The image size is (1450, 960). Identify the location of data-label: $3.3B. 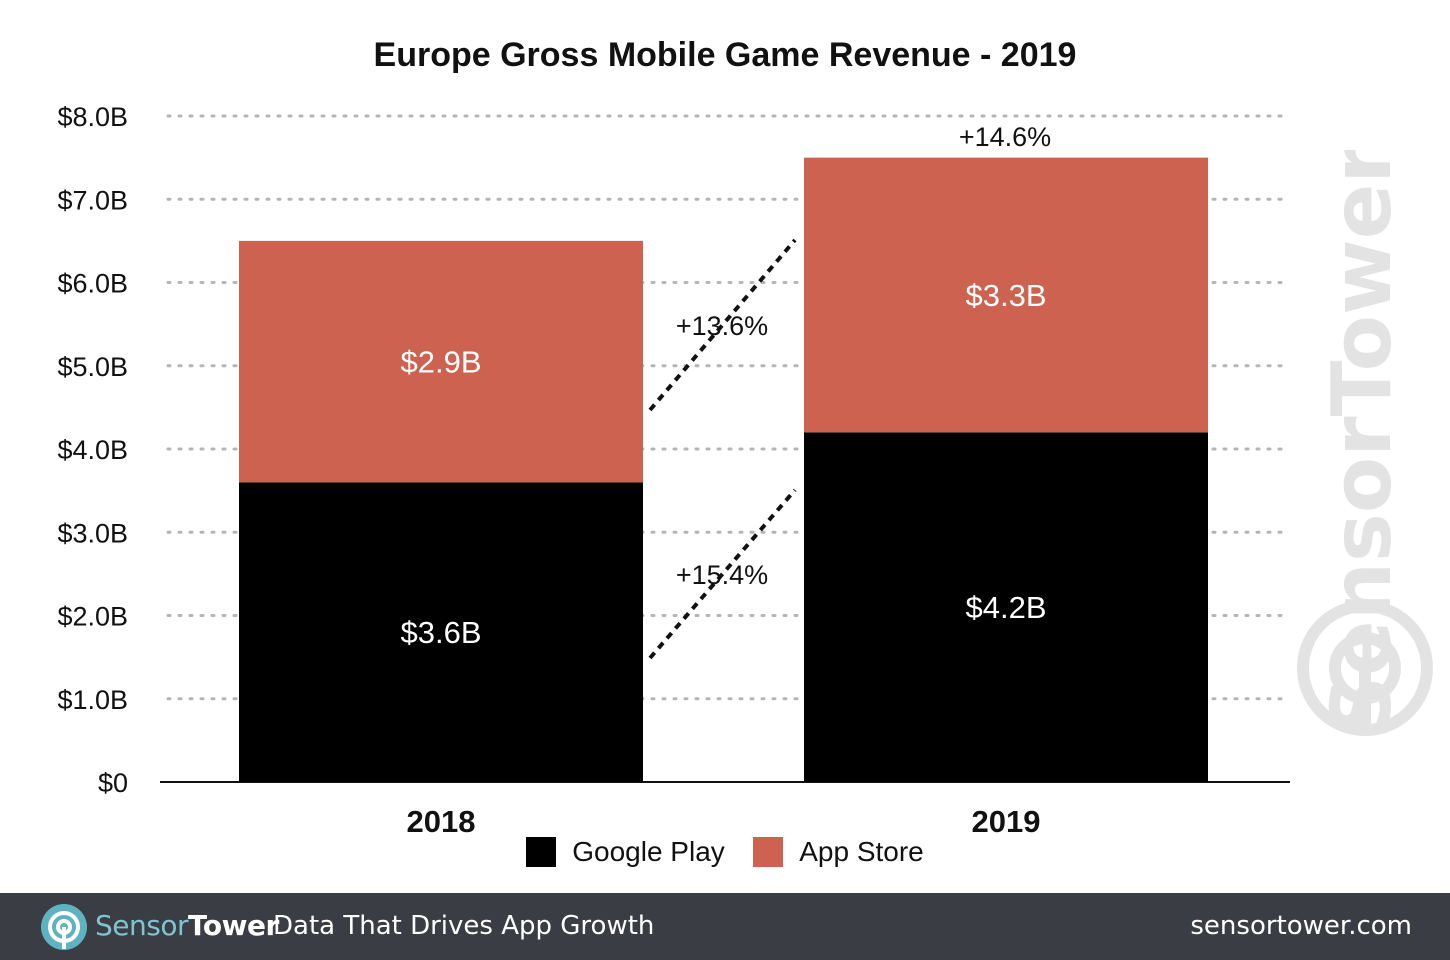
(1005, 295).